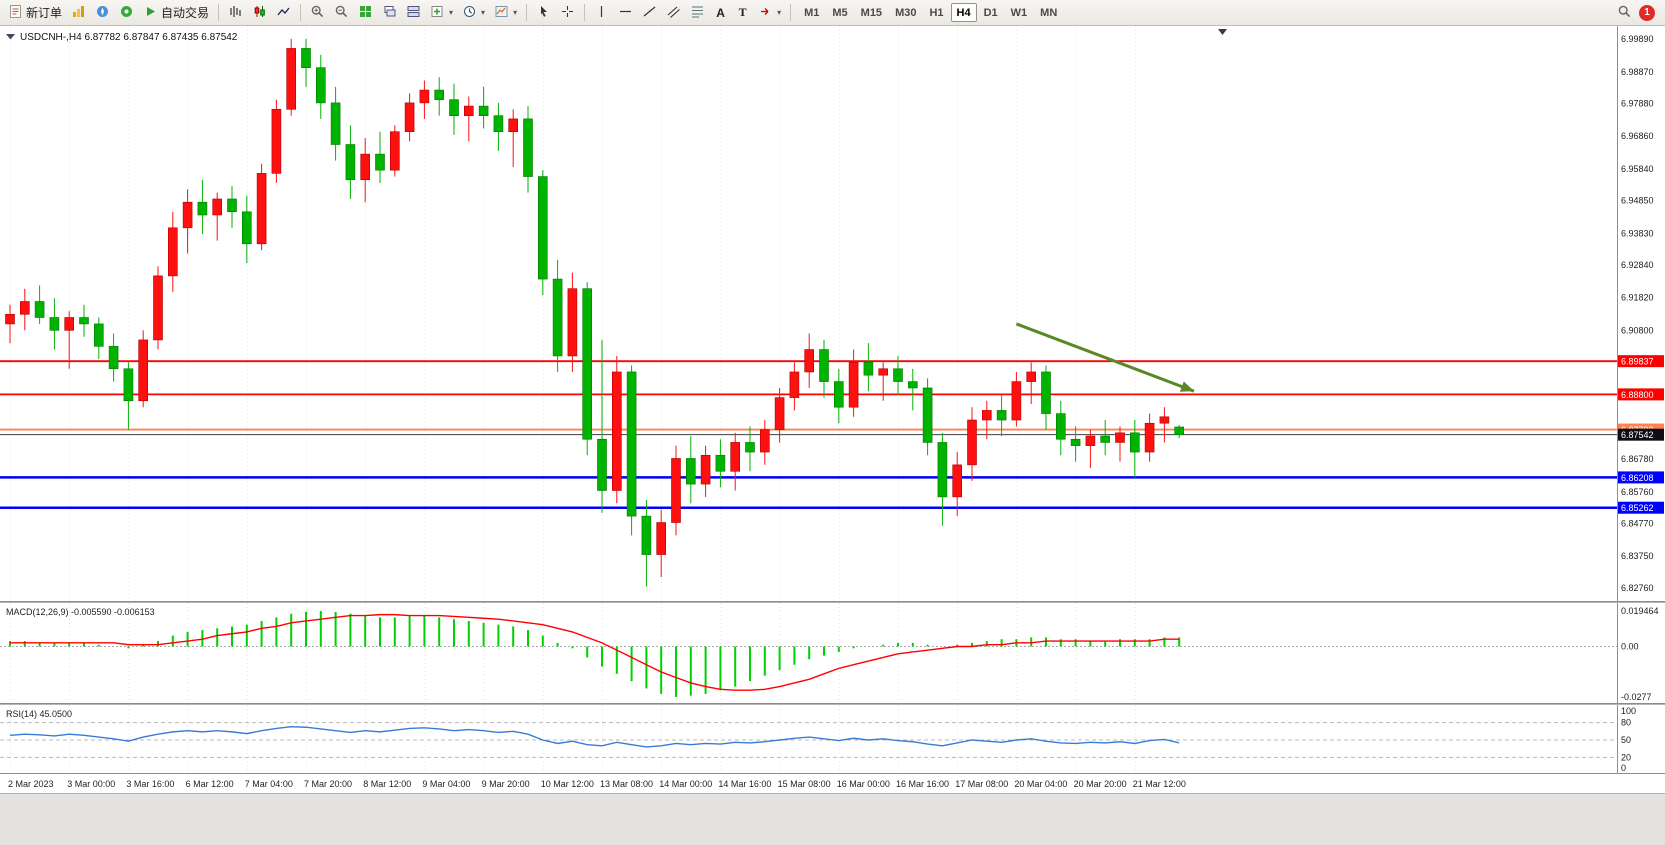 Image resolution: width=1665 pixels, height=845 pixels. I want to click on candlestick-mode-button, so click(259, 12).